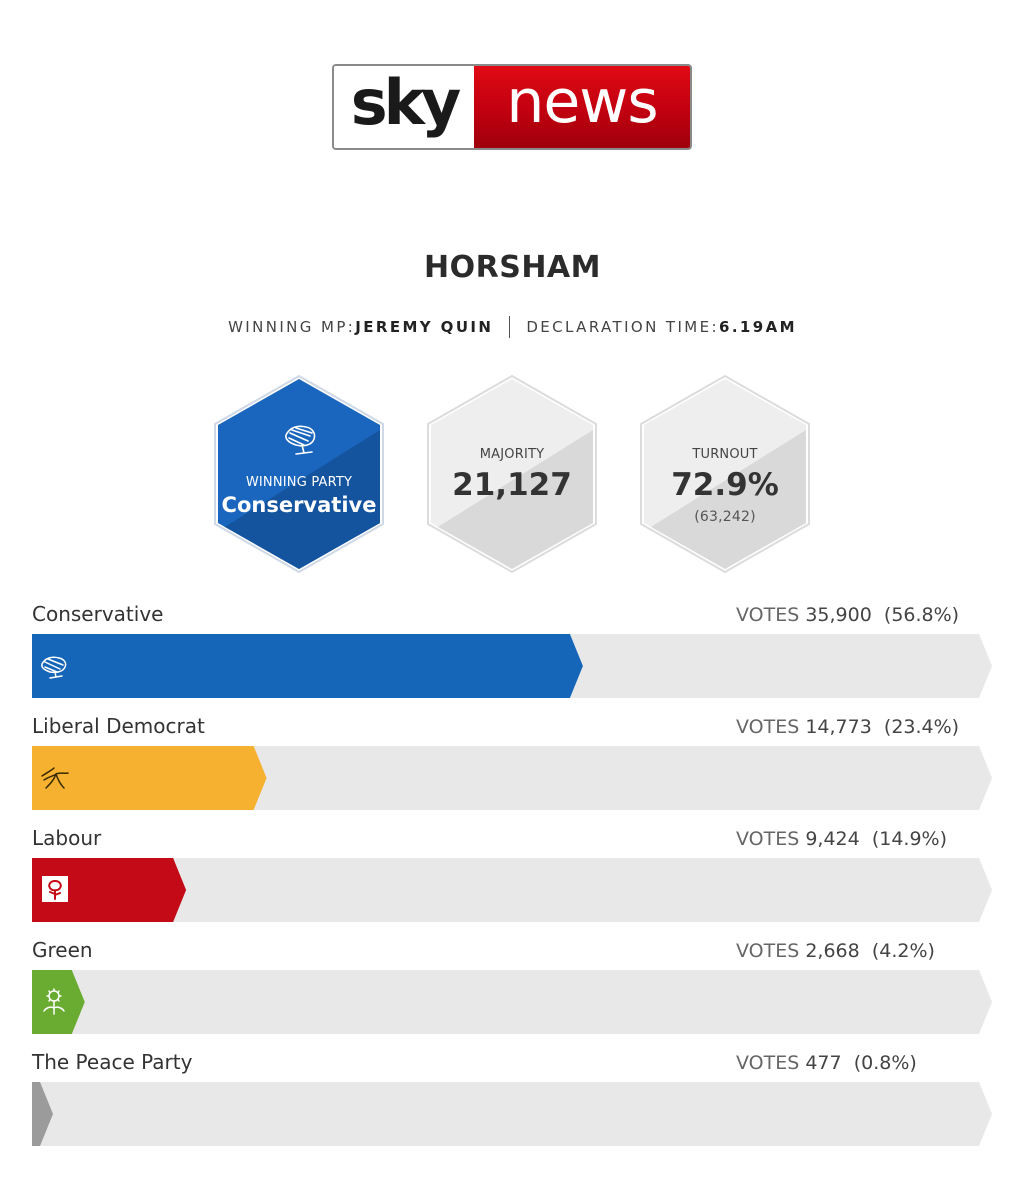 This screenshot has width=1025, height=1192. I want to click on party-row-green: Green VOTES 2,668 (4.2%), so click(512, 986).